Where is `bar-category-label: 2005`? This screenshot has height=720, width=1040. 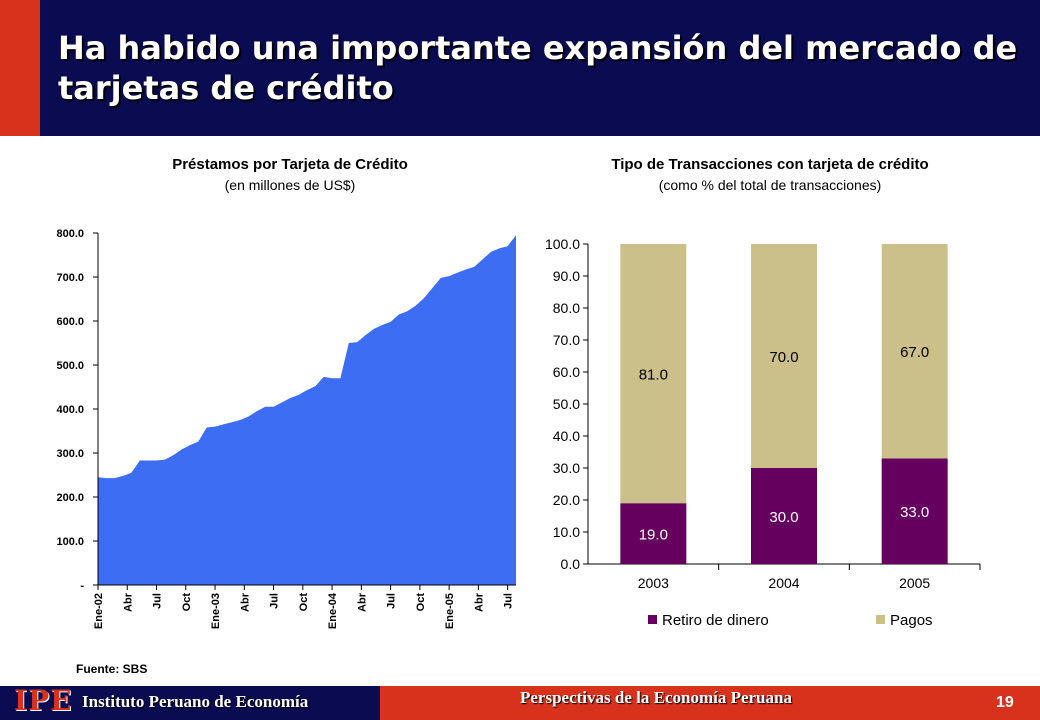 bar-category-label: 2005 is located at coordinates (914, 583).